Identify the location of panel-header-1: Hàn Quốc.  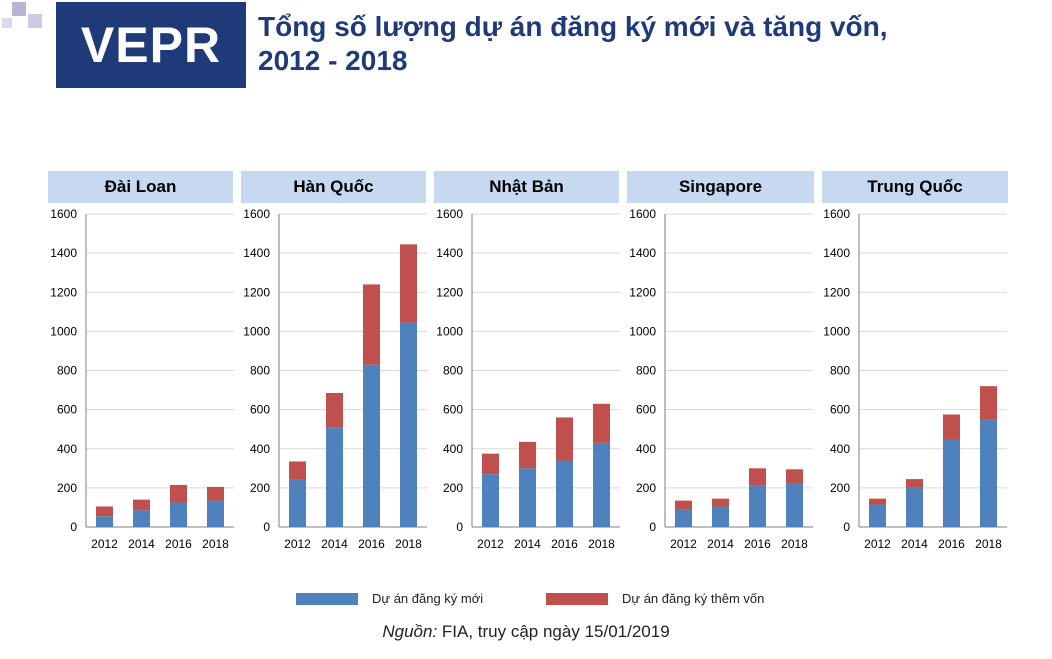
(333, 187).